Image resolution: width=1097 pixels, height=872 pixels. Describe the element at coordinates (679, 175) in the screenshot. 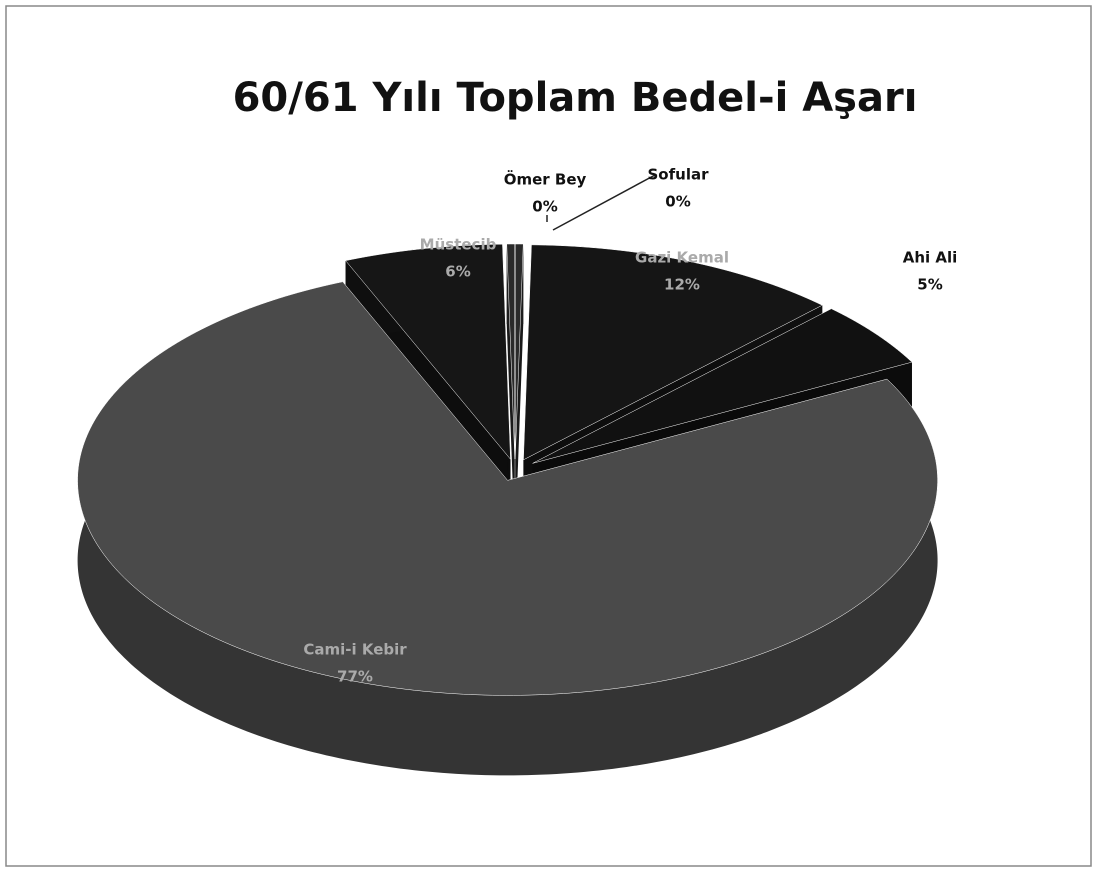

I see `slice-label: Sofular` at that location.